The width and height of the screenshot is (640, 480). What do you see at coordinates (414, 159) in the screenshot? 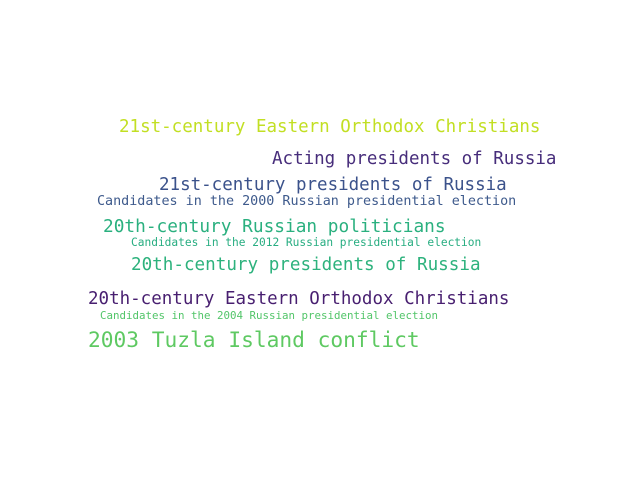
I see `word-acting-presidents: Acting presidents of Russia` at bounding box center [414, 159].